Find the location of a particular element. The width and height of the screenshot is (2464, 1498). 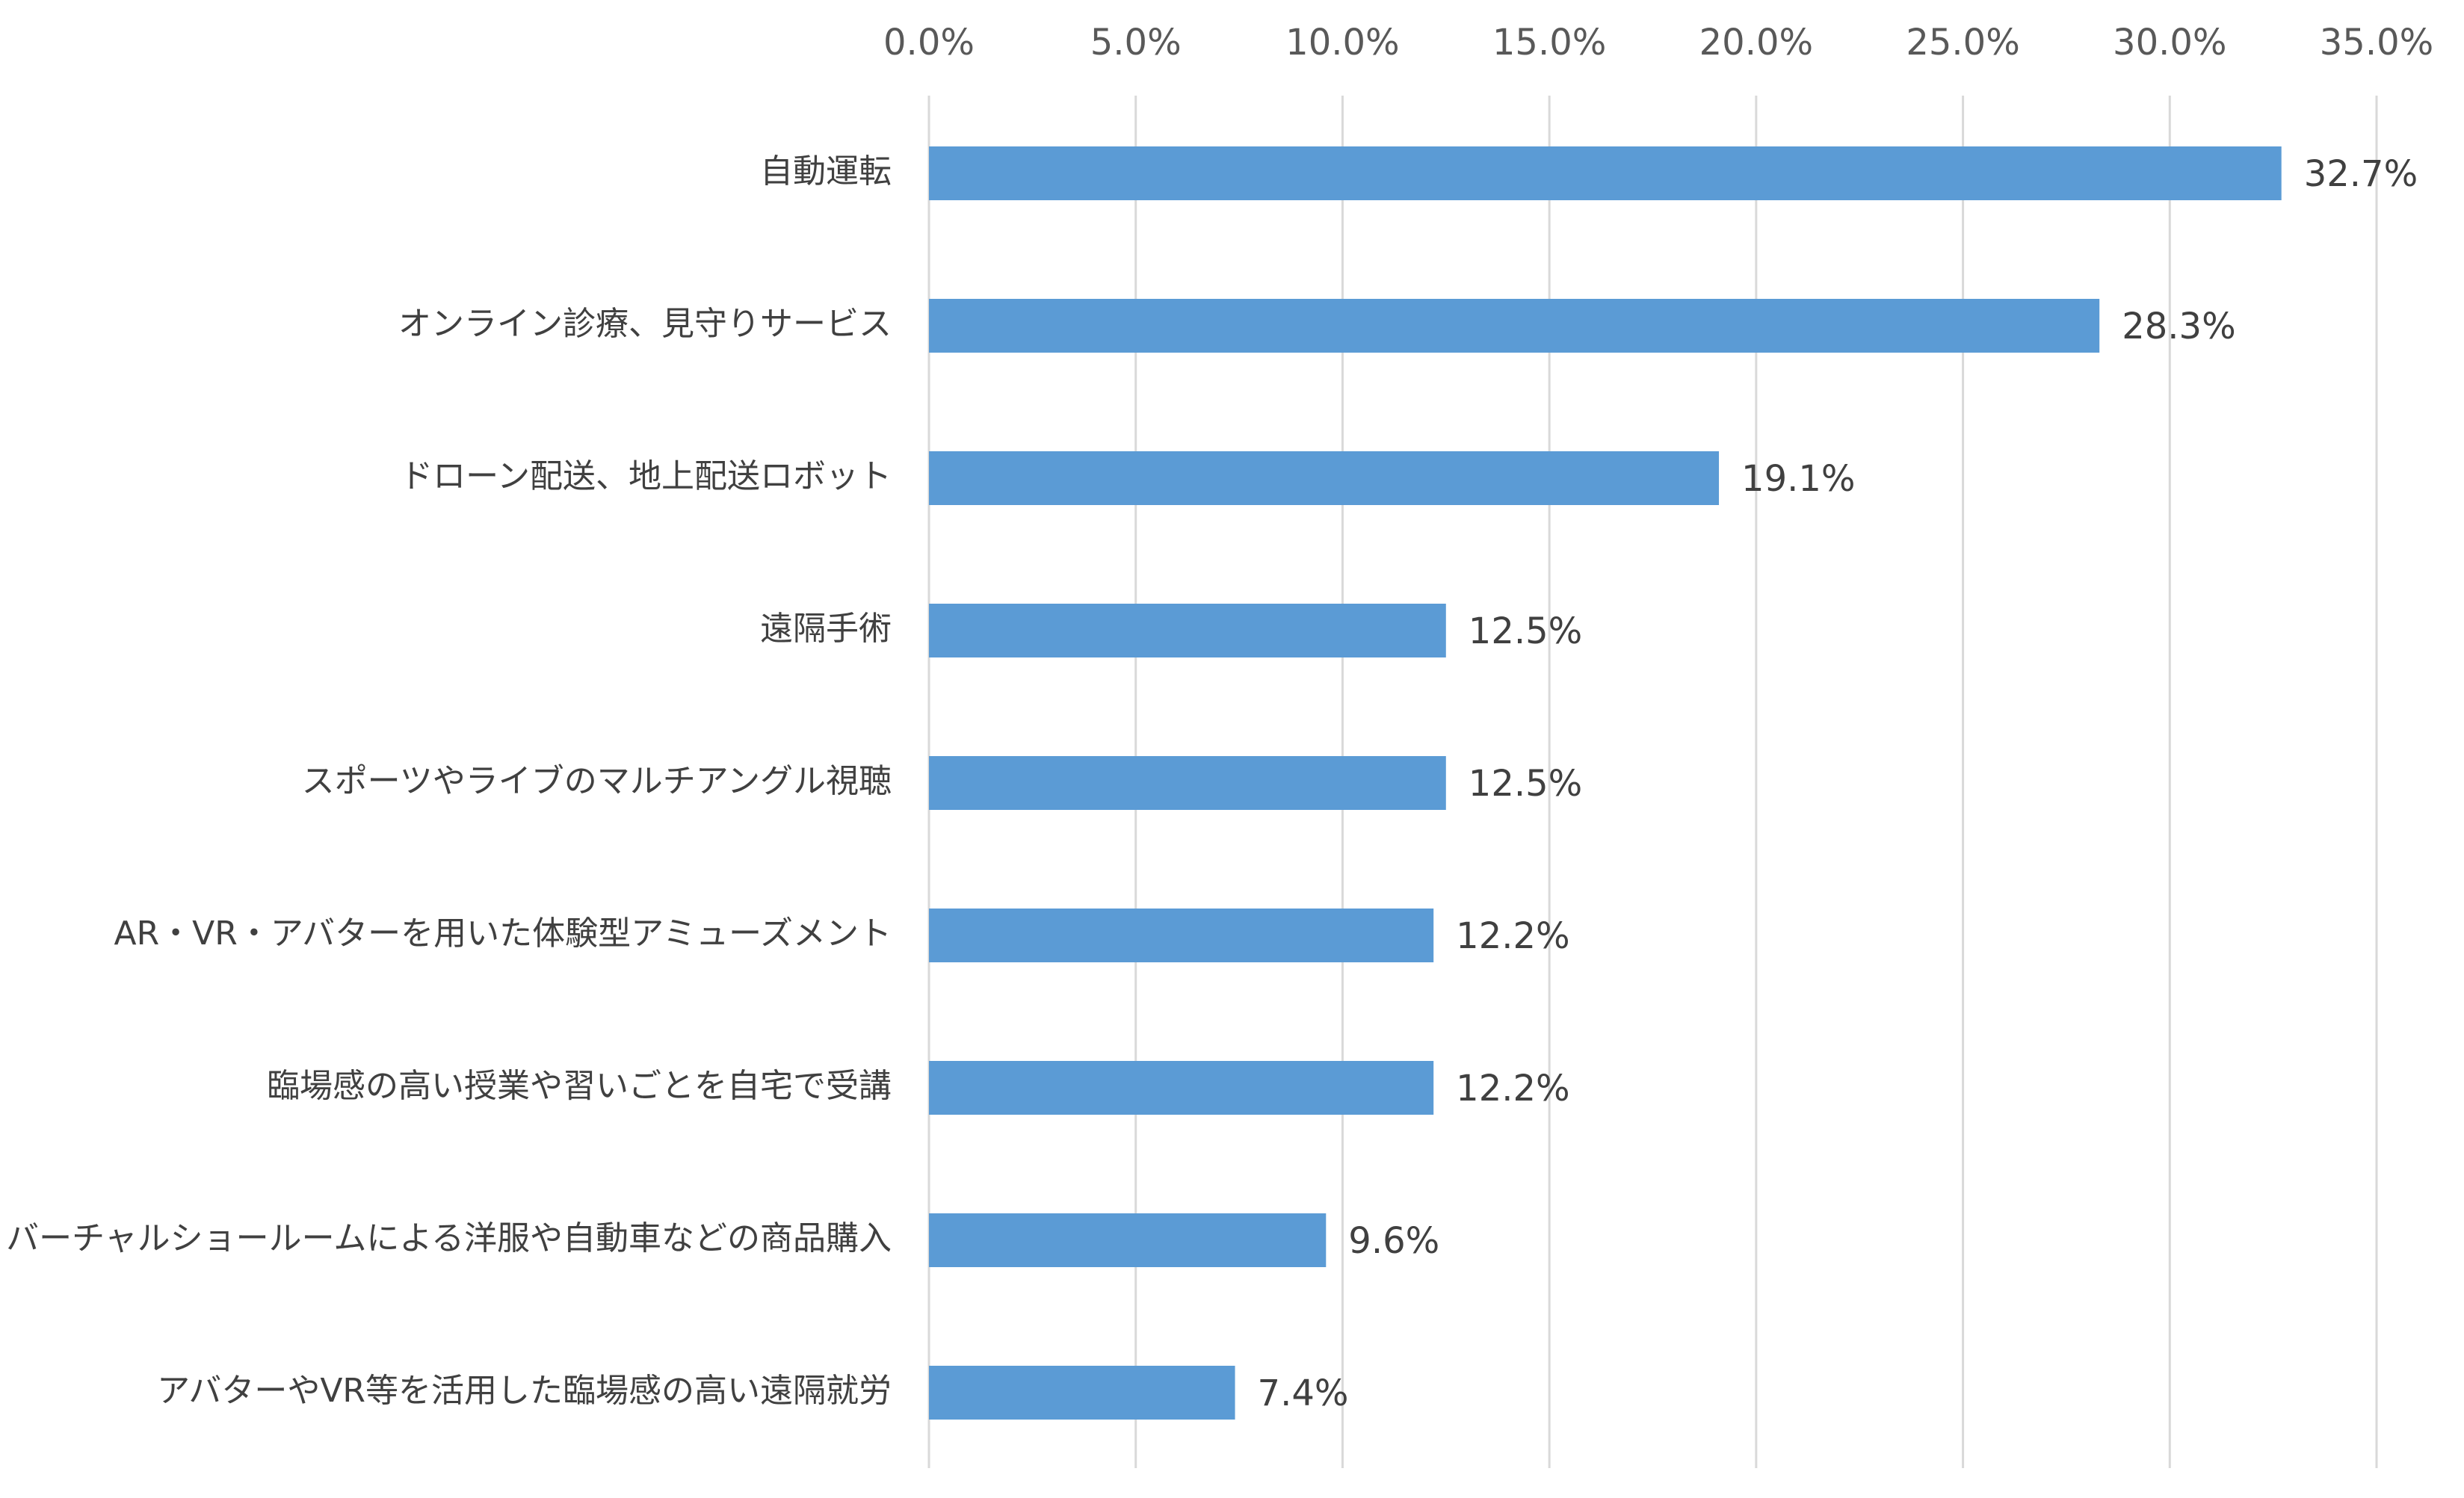

category-label: ドローン配送、地上配送ロボット is located at coordinates (646, 476).